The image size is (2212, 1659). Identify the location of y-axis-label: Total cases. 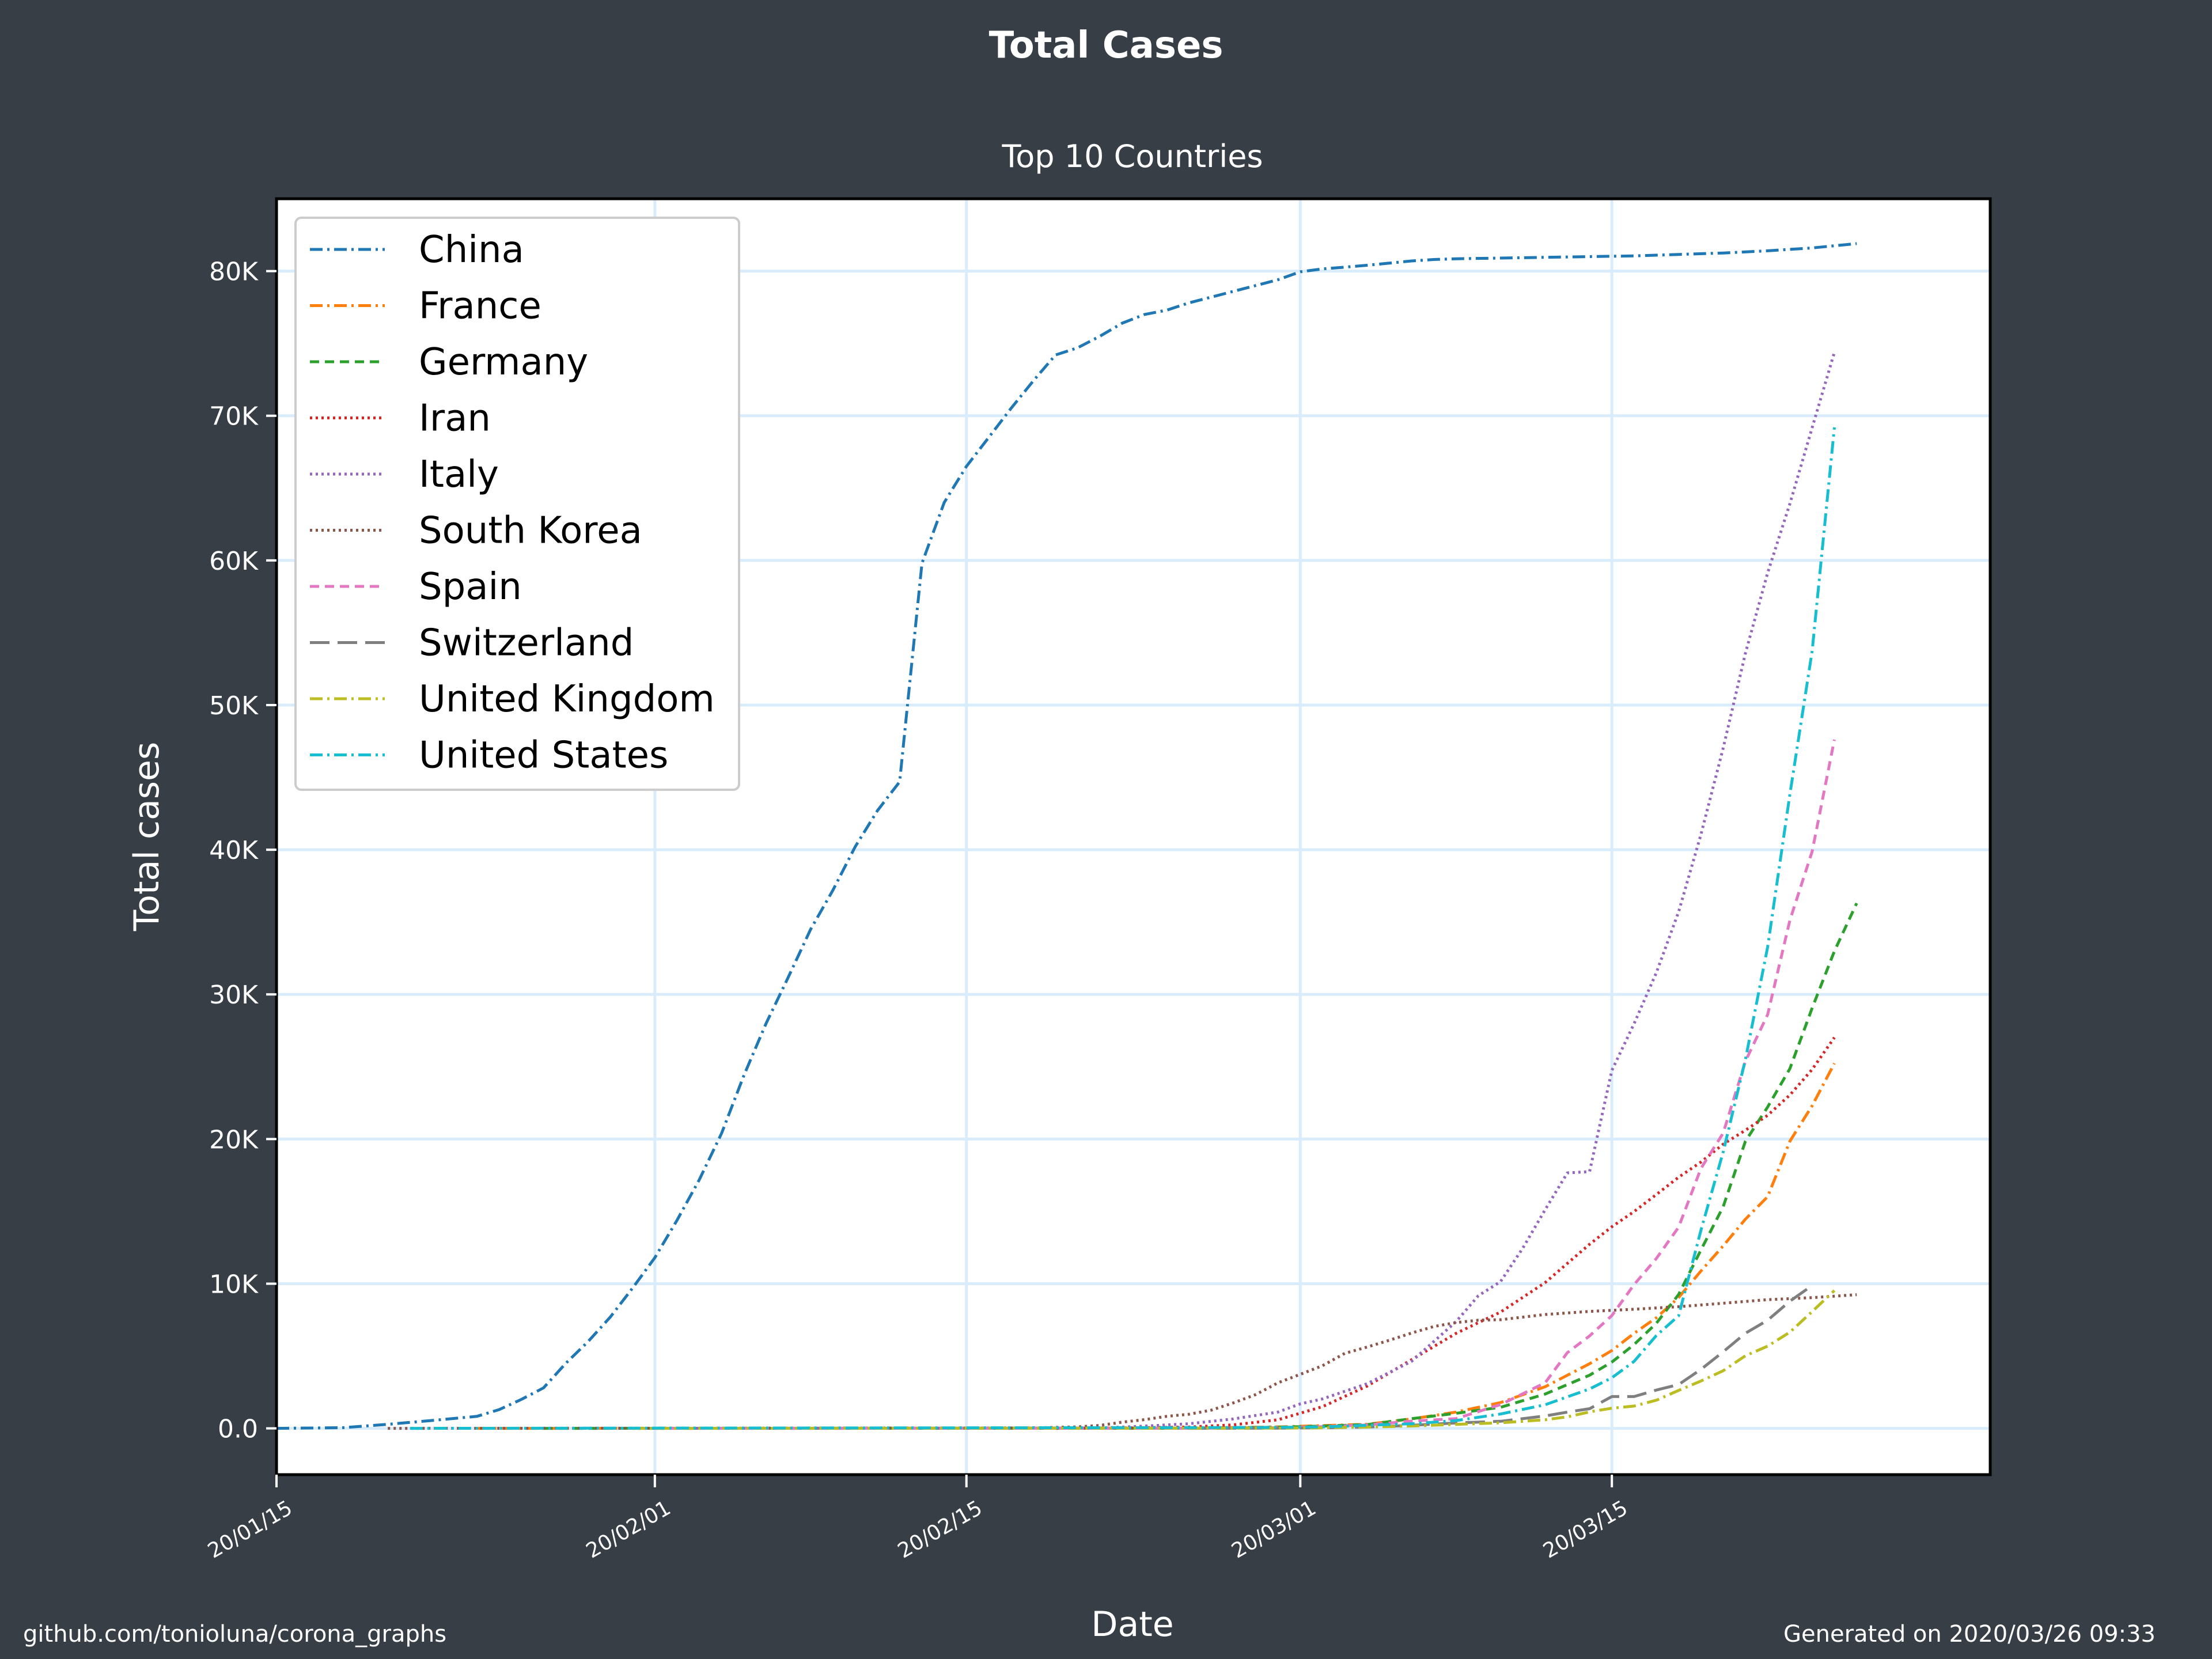
(147, 836).